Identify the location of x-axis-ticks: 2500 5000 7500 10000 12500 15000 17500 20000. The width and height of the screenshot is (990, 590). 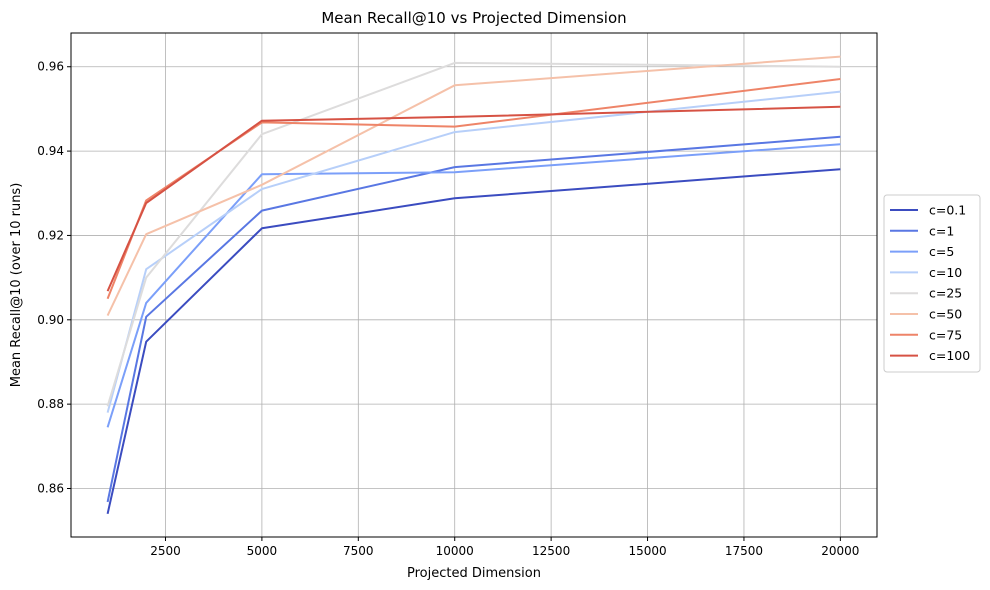
(504, 547).